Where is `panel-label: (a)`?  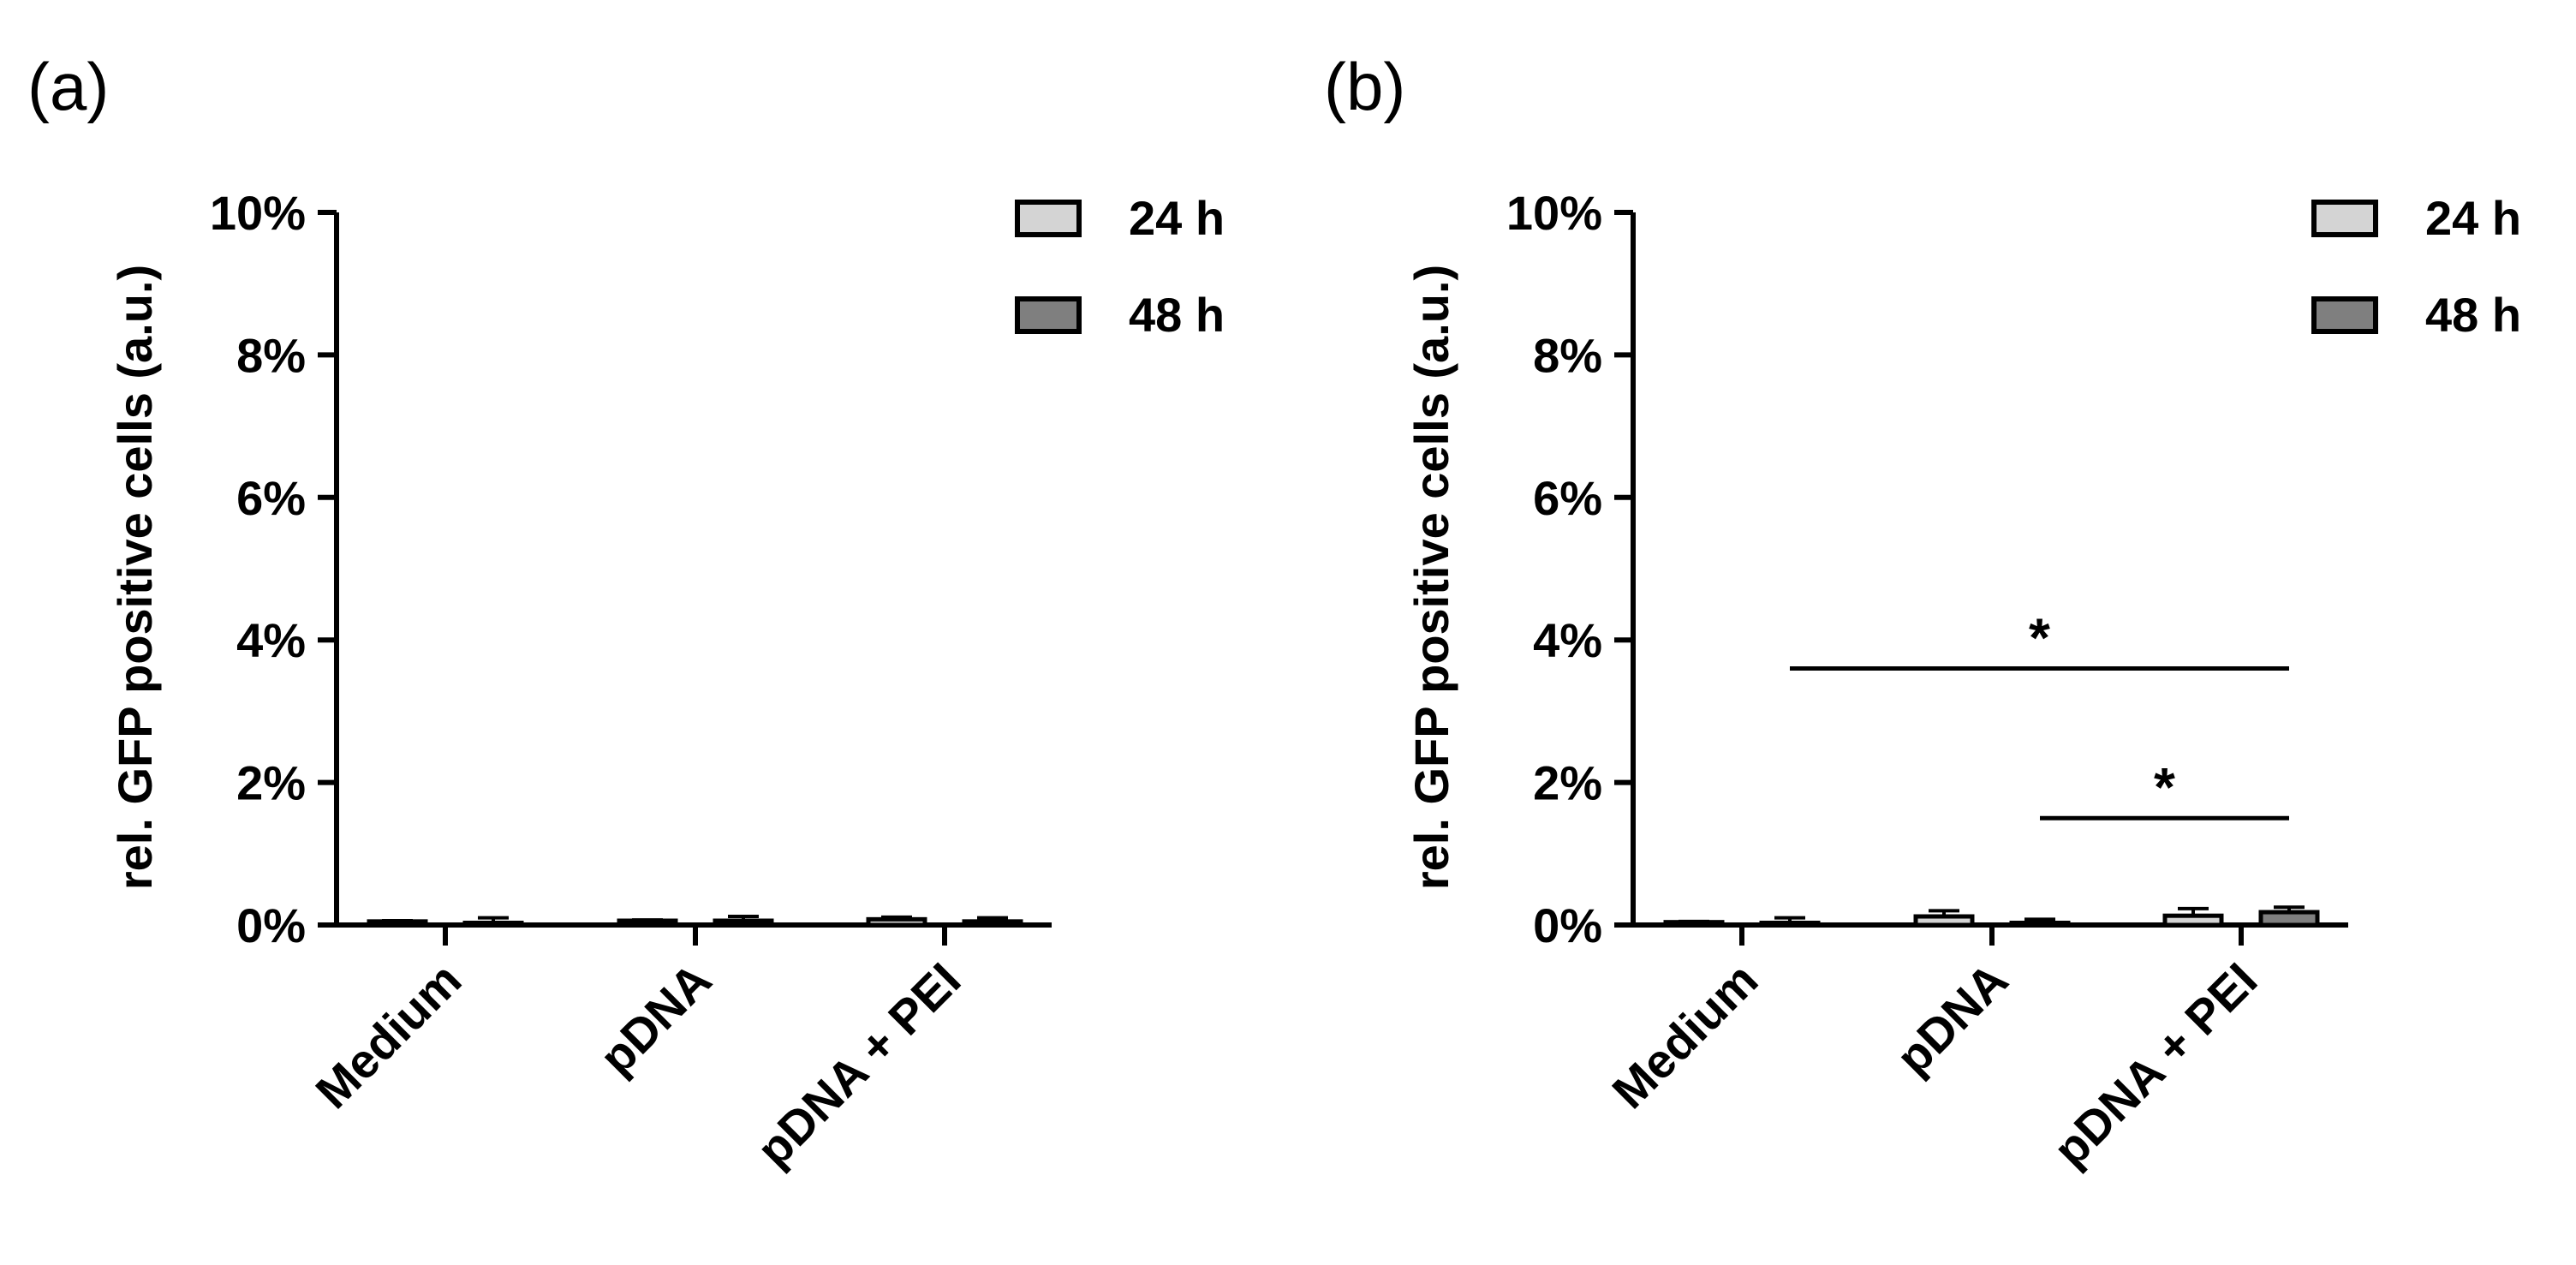
panel-label: (a) is located at coordinates (68, 86).